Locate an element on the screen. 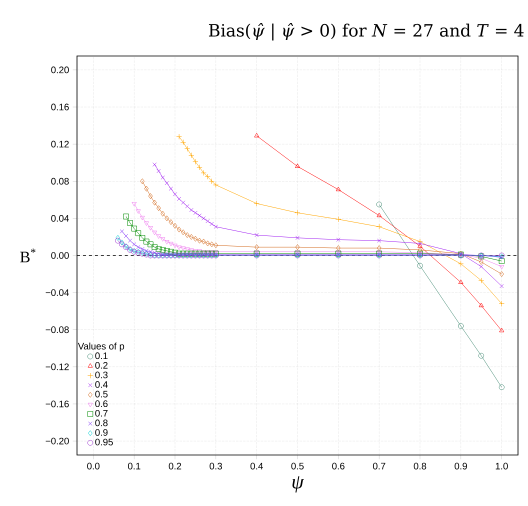 The height and width of the screenshot is (506, 528). x-tick-label: 0.4 is located at coordinates (256, 466).